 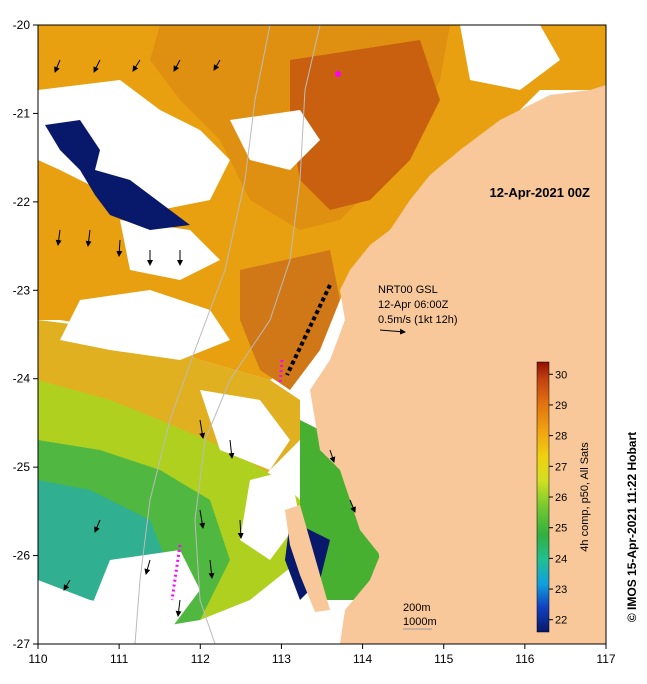 What do you see at coordinates (561, 437) in the screenshot?
I see `colorbar-tick-label: 28` at bounding box center [561, 437].